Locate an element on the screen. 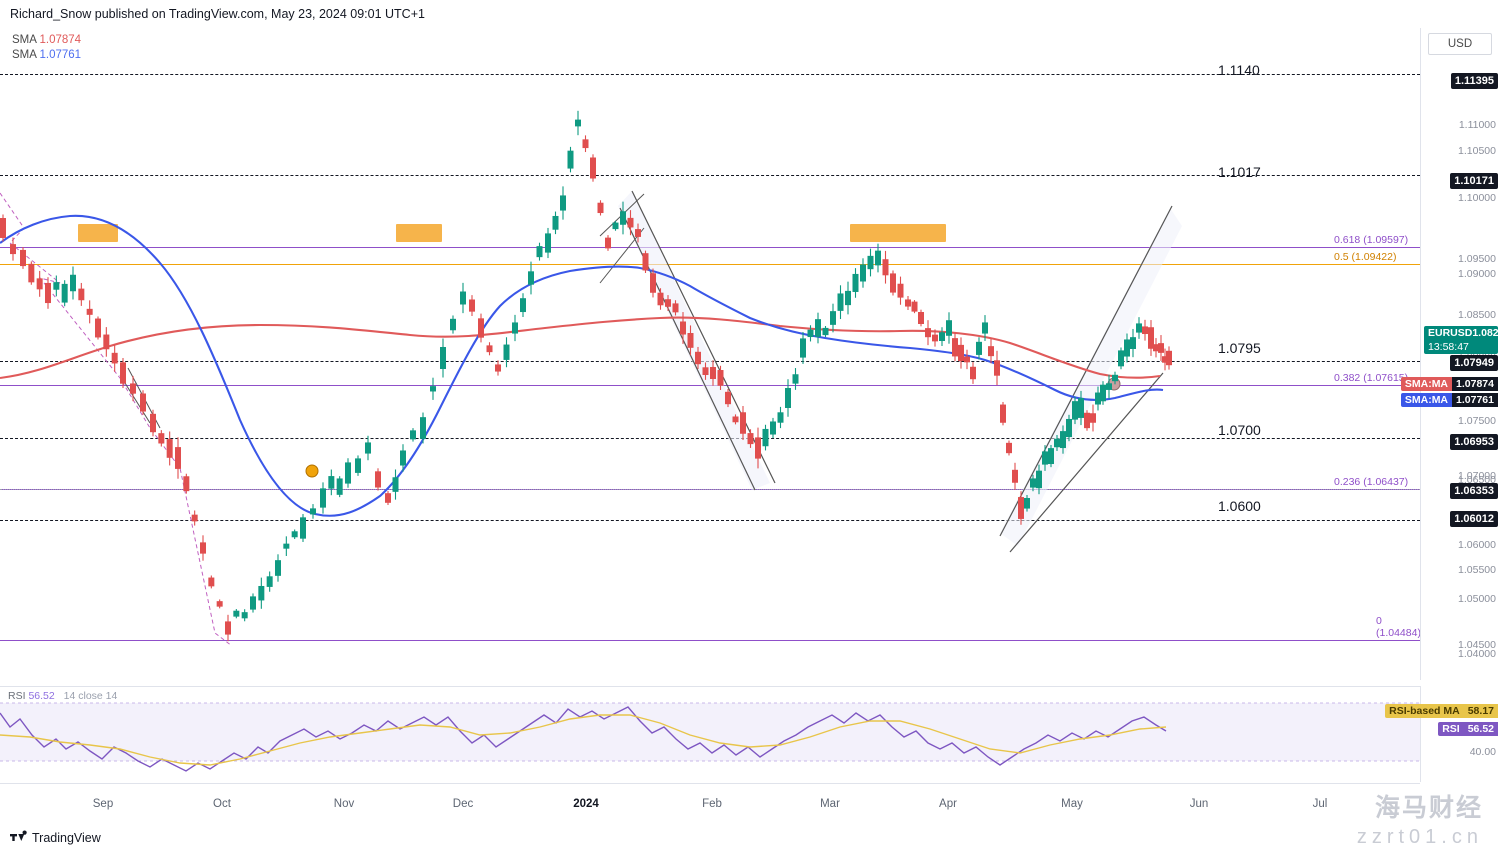  tick-5: 1.09500 is located at coordinates (1477, 259).